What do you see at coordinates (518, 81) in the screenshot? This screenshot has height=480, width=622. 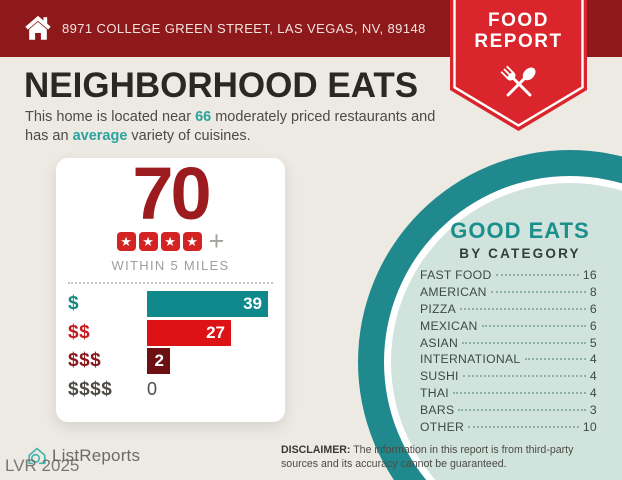 I see `fork-spoon-icon` at bounding box center [518, 81].